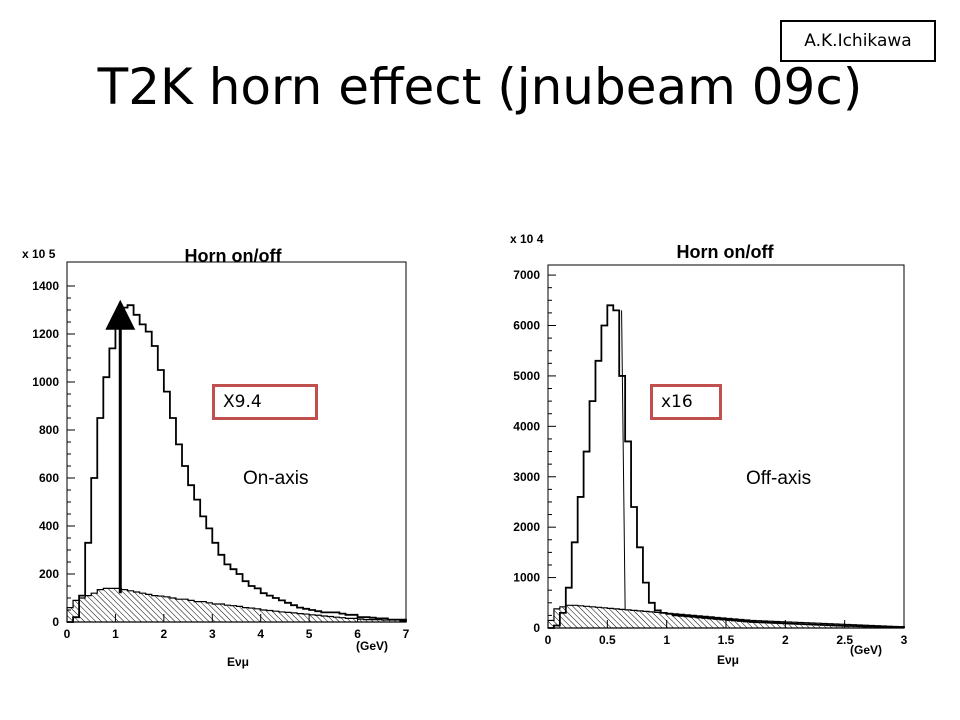  What do you see at coordinates (726, 640) in the screenshot?
I see `x-tick-label: 1.5` at bounding box center [726, 640].